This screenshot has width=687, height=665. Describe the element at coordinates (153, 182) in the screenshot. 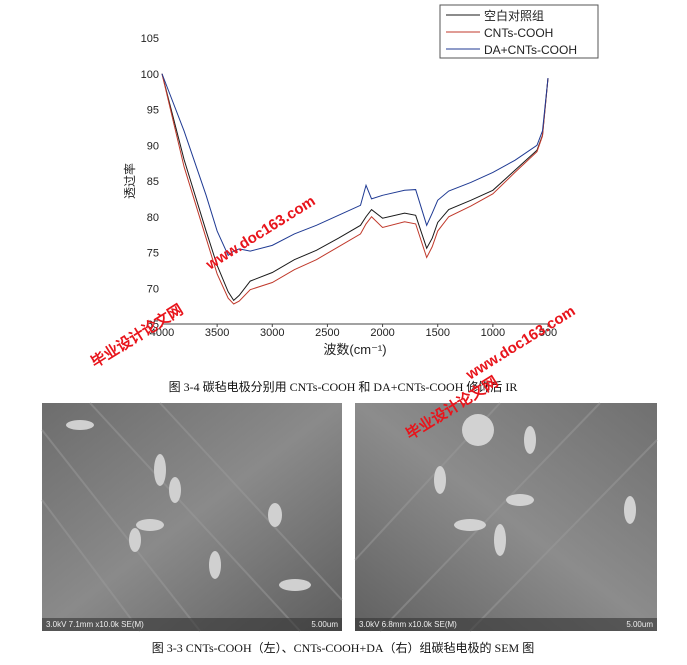

I see `y-tick-label: 85` at that location.